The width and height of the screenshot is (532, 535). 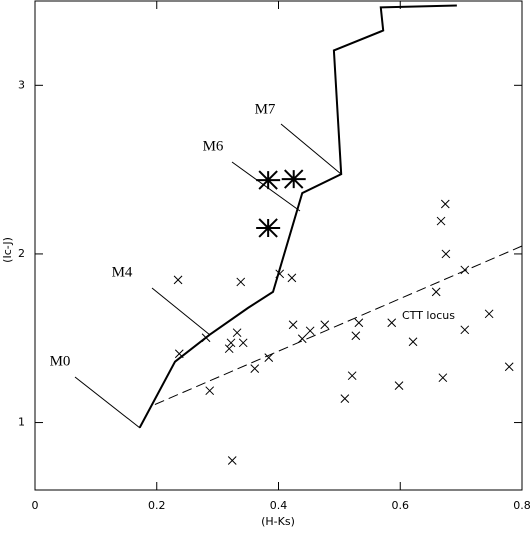 I want to click on x-tick-label: 0, so click(x=35, y=505).